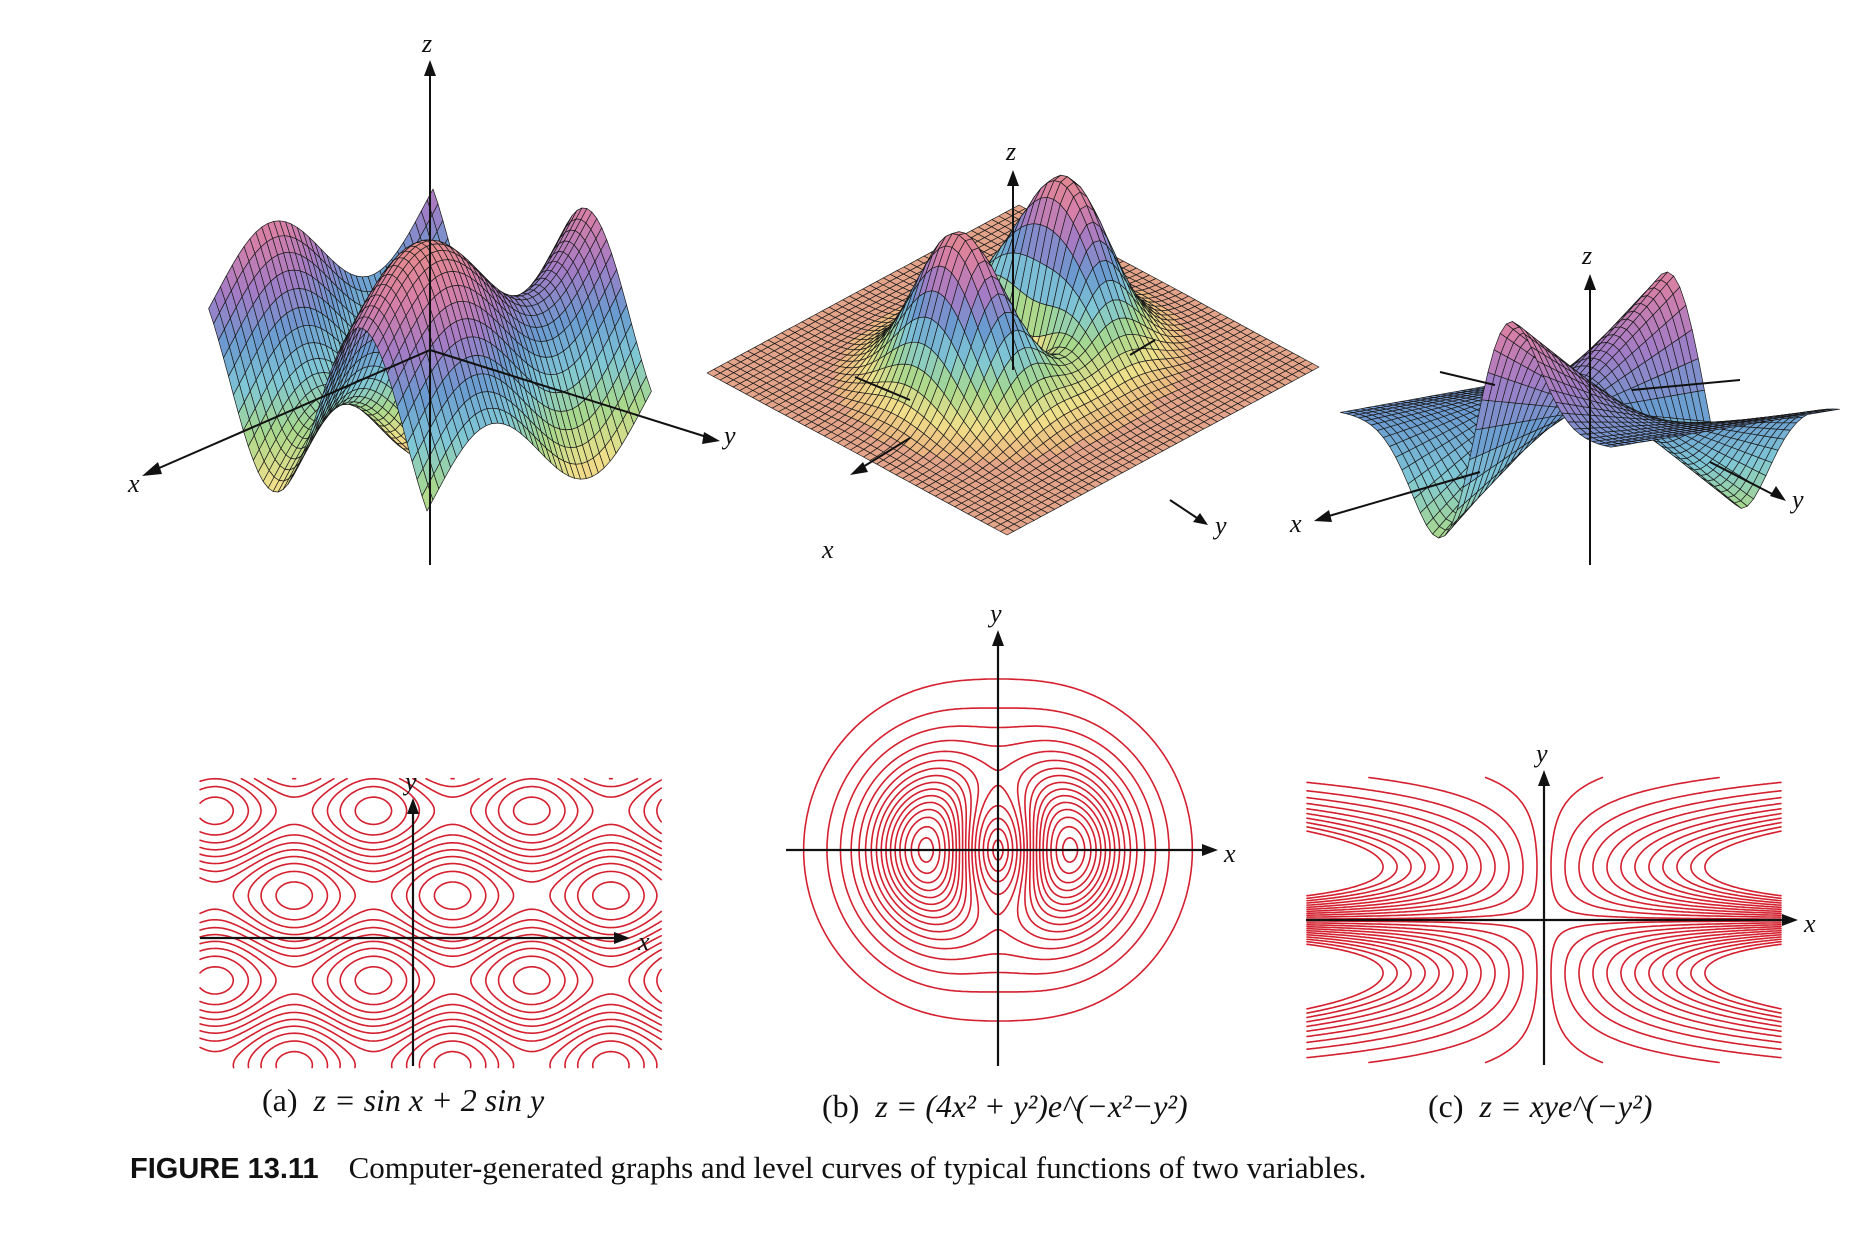 Image resolution: width=1868 pixels, height=1236 pixels. I want to click on y-axis-label-a: y, so click(728, 435).